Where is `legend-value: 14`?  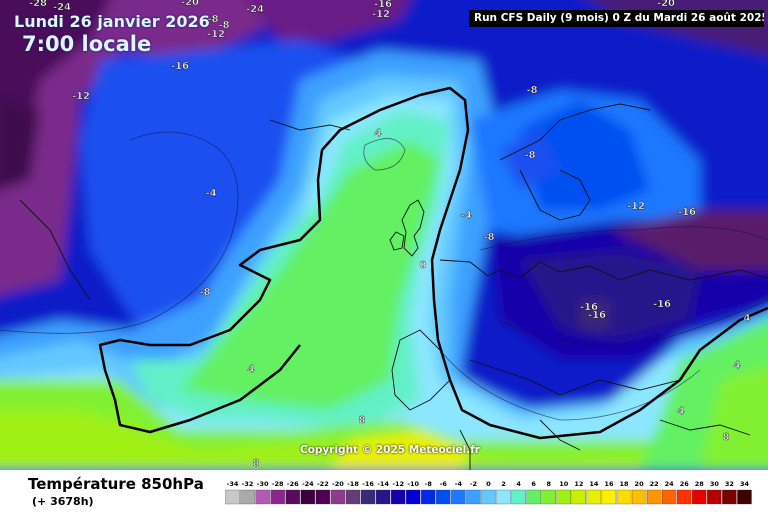
legend-value: 14 is located at coordinates (594, 484).